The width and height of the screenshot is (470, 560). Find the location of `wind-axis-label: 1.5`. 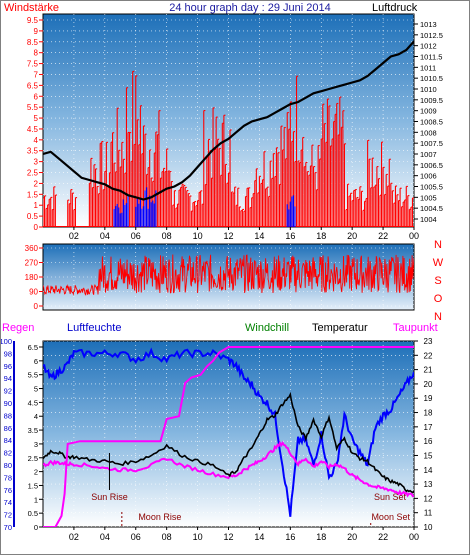

wind-axis-label: 1.5 is located at coordinates (33, 194).